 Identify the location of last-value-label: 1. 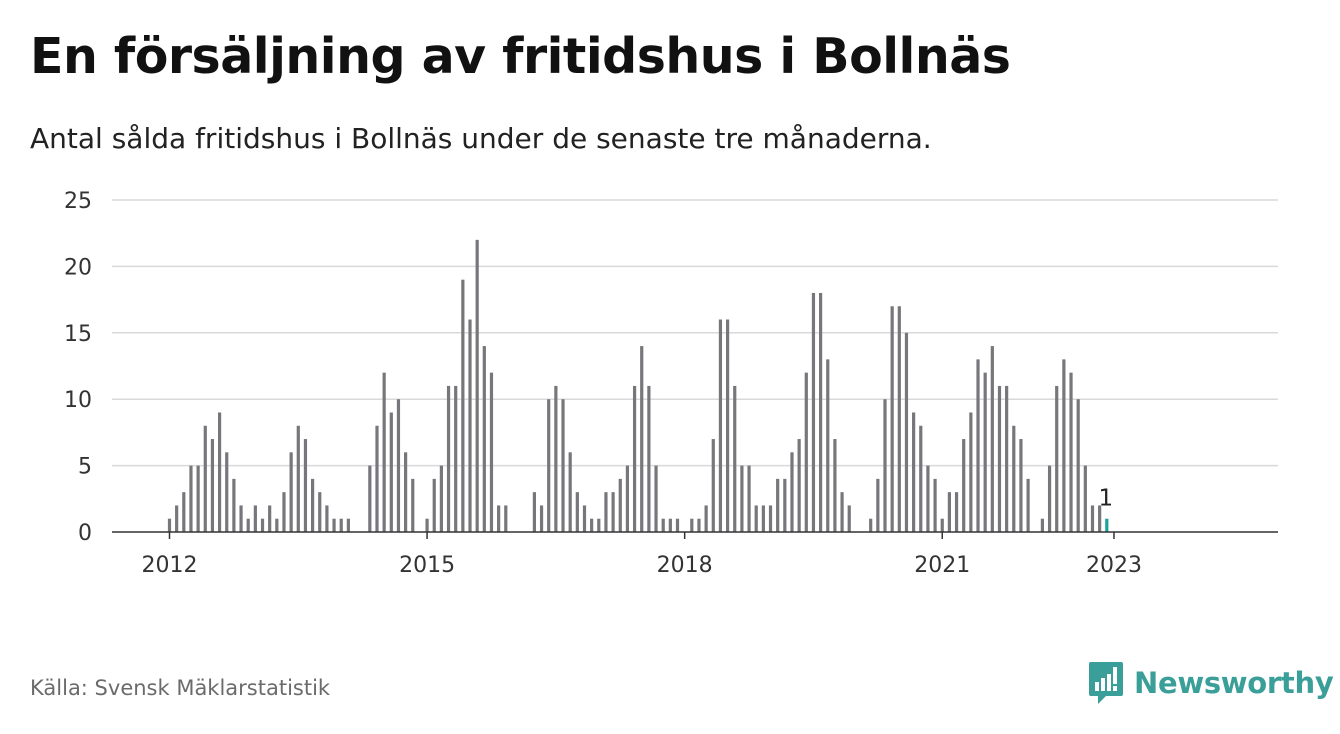
(1105, 499).